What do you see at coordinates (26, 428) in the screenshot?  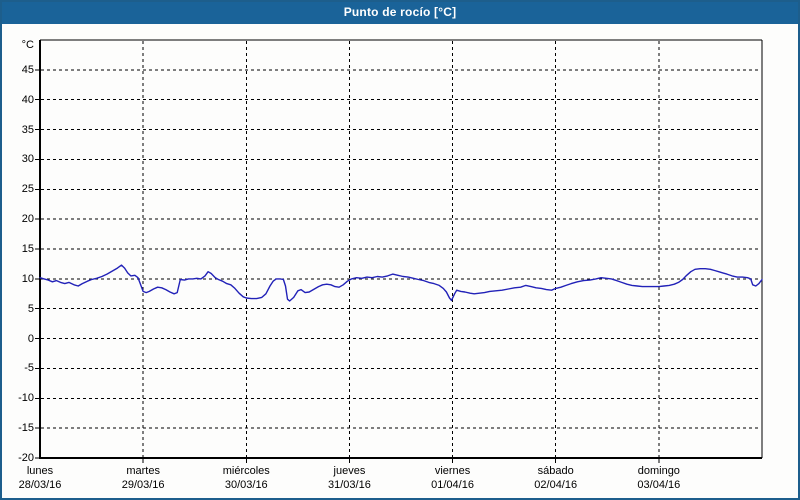 I see `y-tick-label: -15` at bounding box center [26, 428].